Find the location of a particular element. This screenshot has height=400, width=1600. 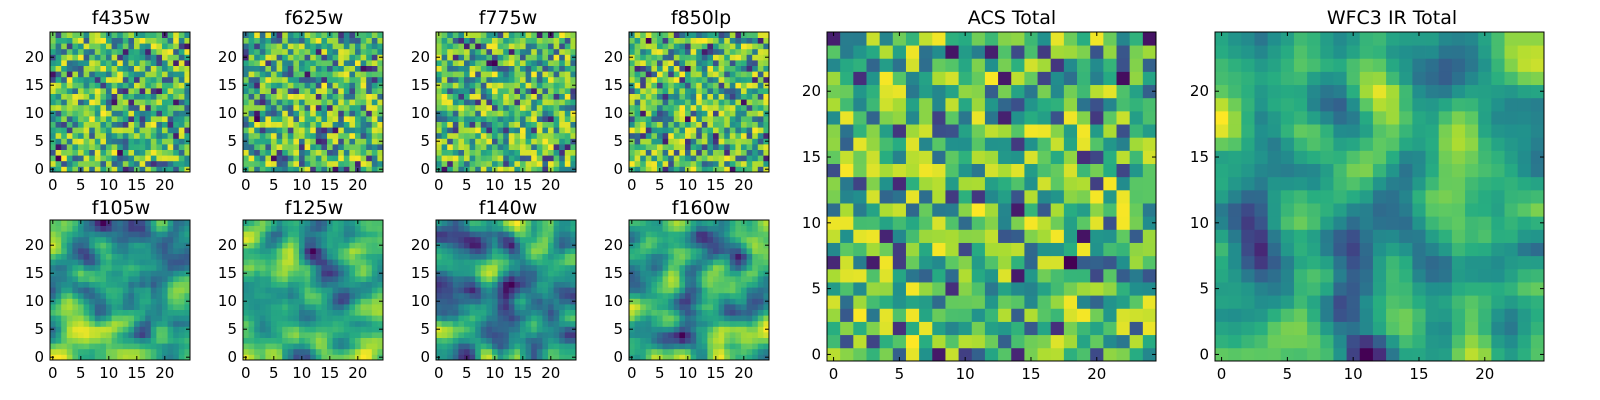

x-tick-label: 0 is located at coordinates (53, 185).